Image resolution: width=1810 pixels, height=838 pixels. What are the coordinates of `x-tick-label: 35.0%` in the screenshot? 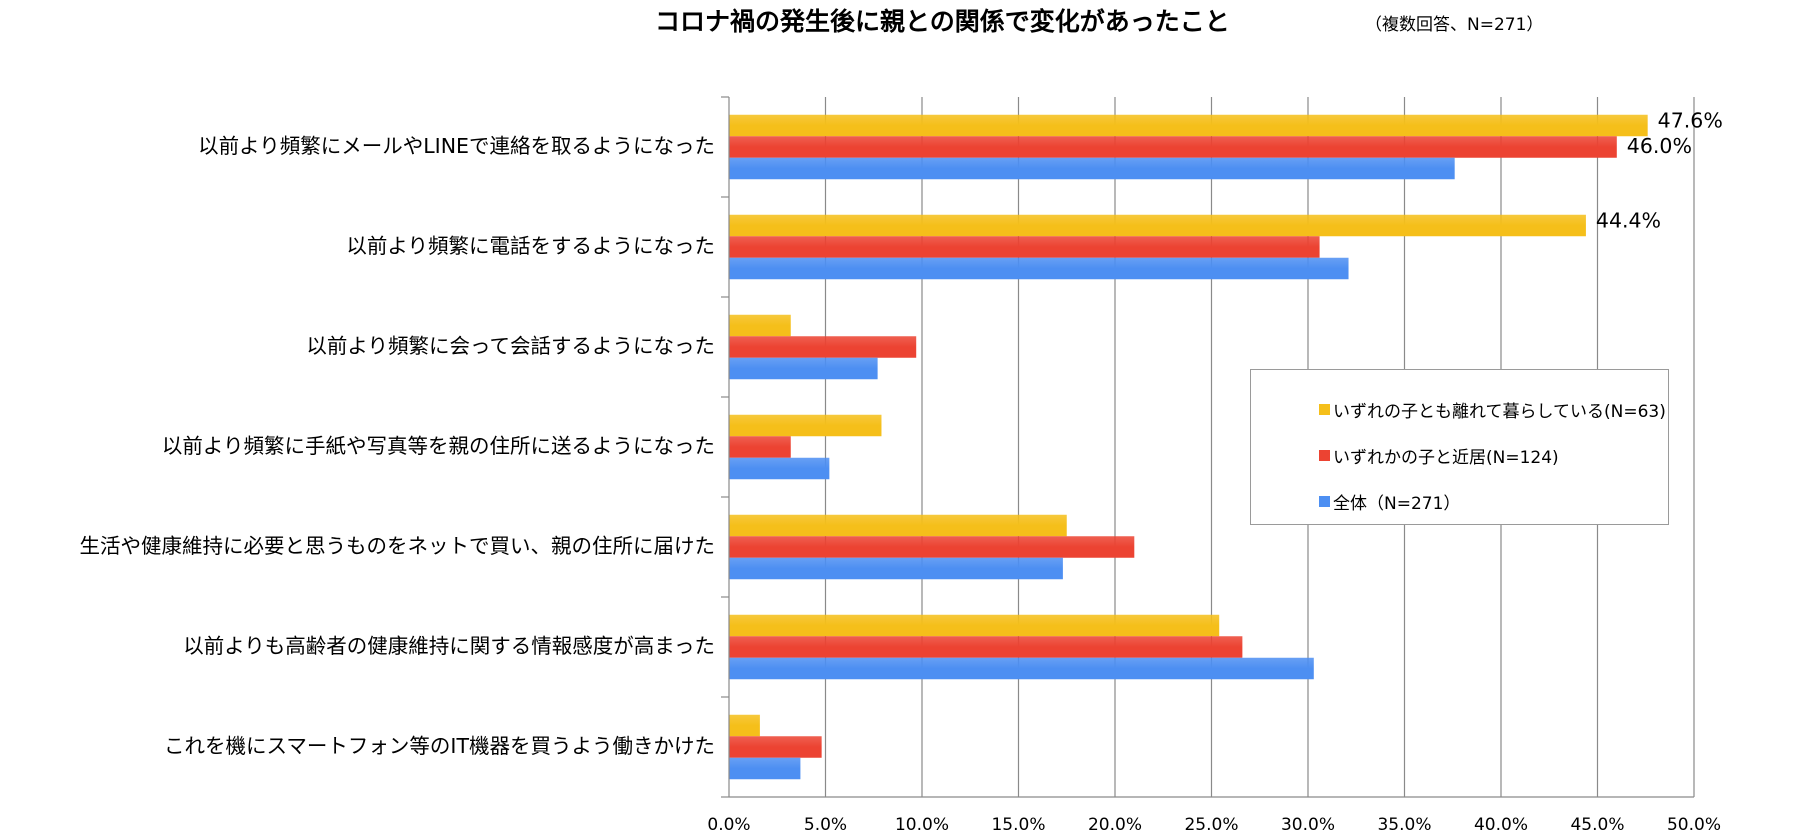 It's located at (1404, 825).